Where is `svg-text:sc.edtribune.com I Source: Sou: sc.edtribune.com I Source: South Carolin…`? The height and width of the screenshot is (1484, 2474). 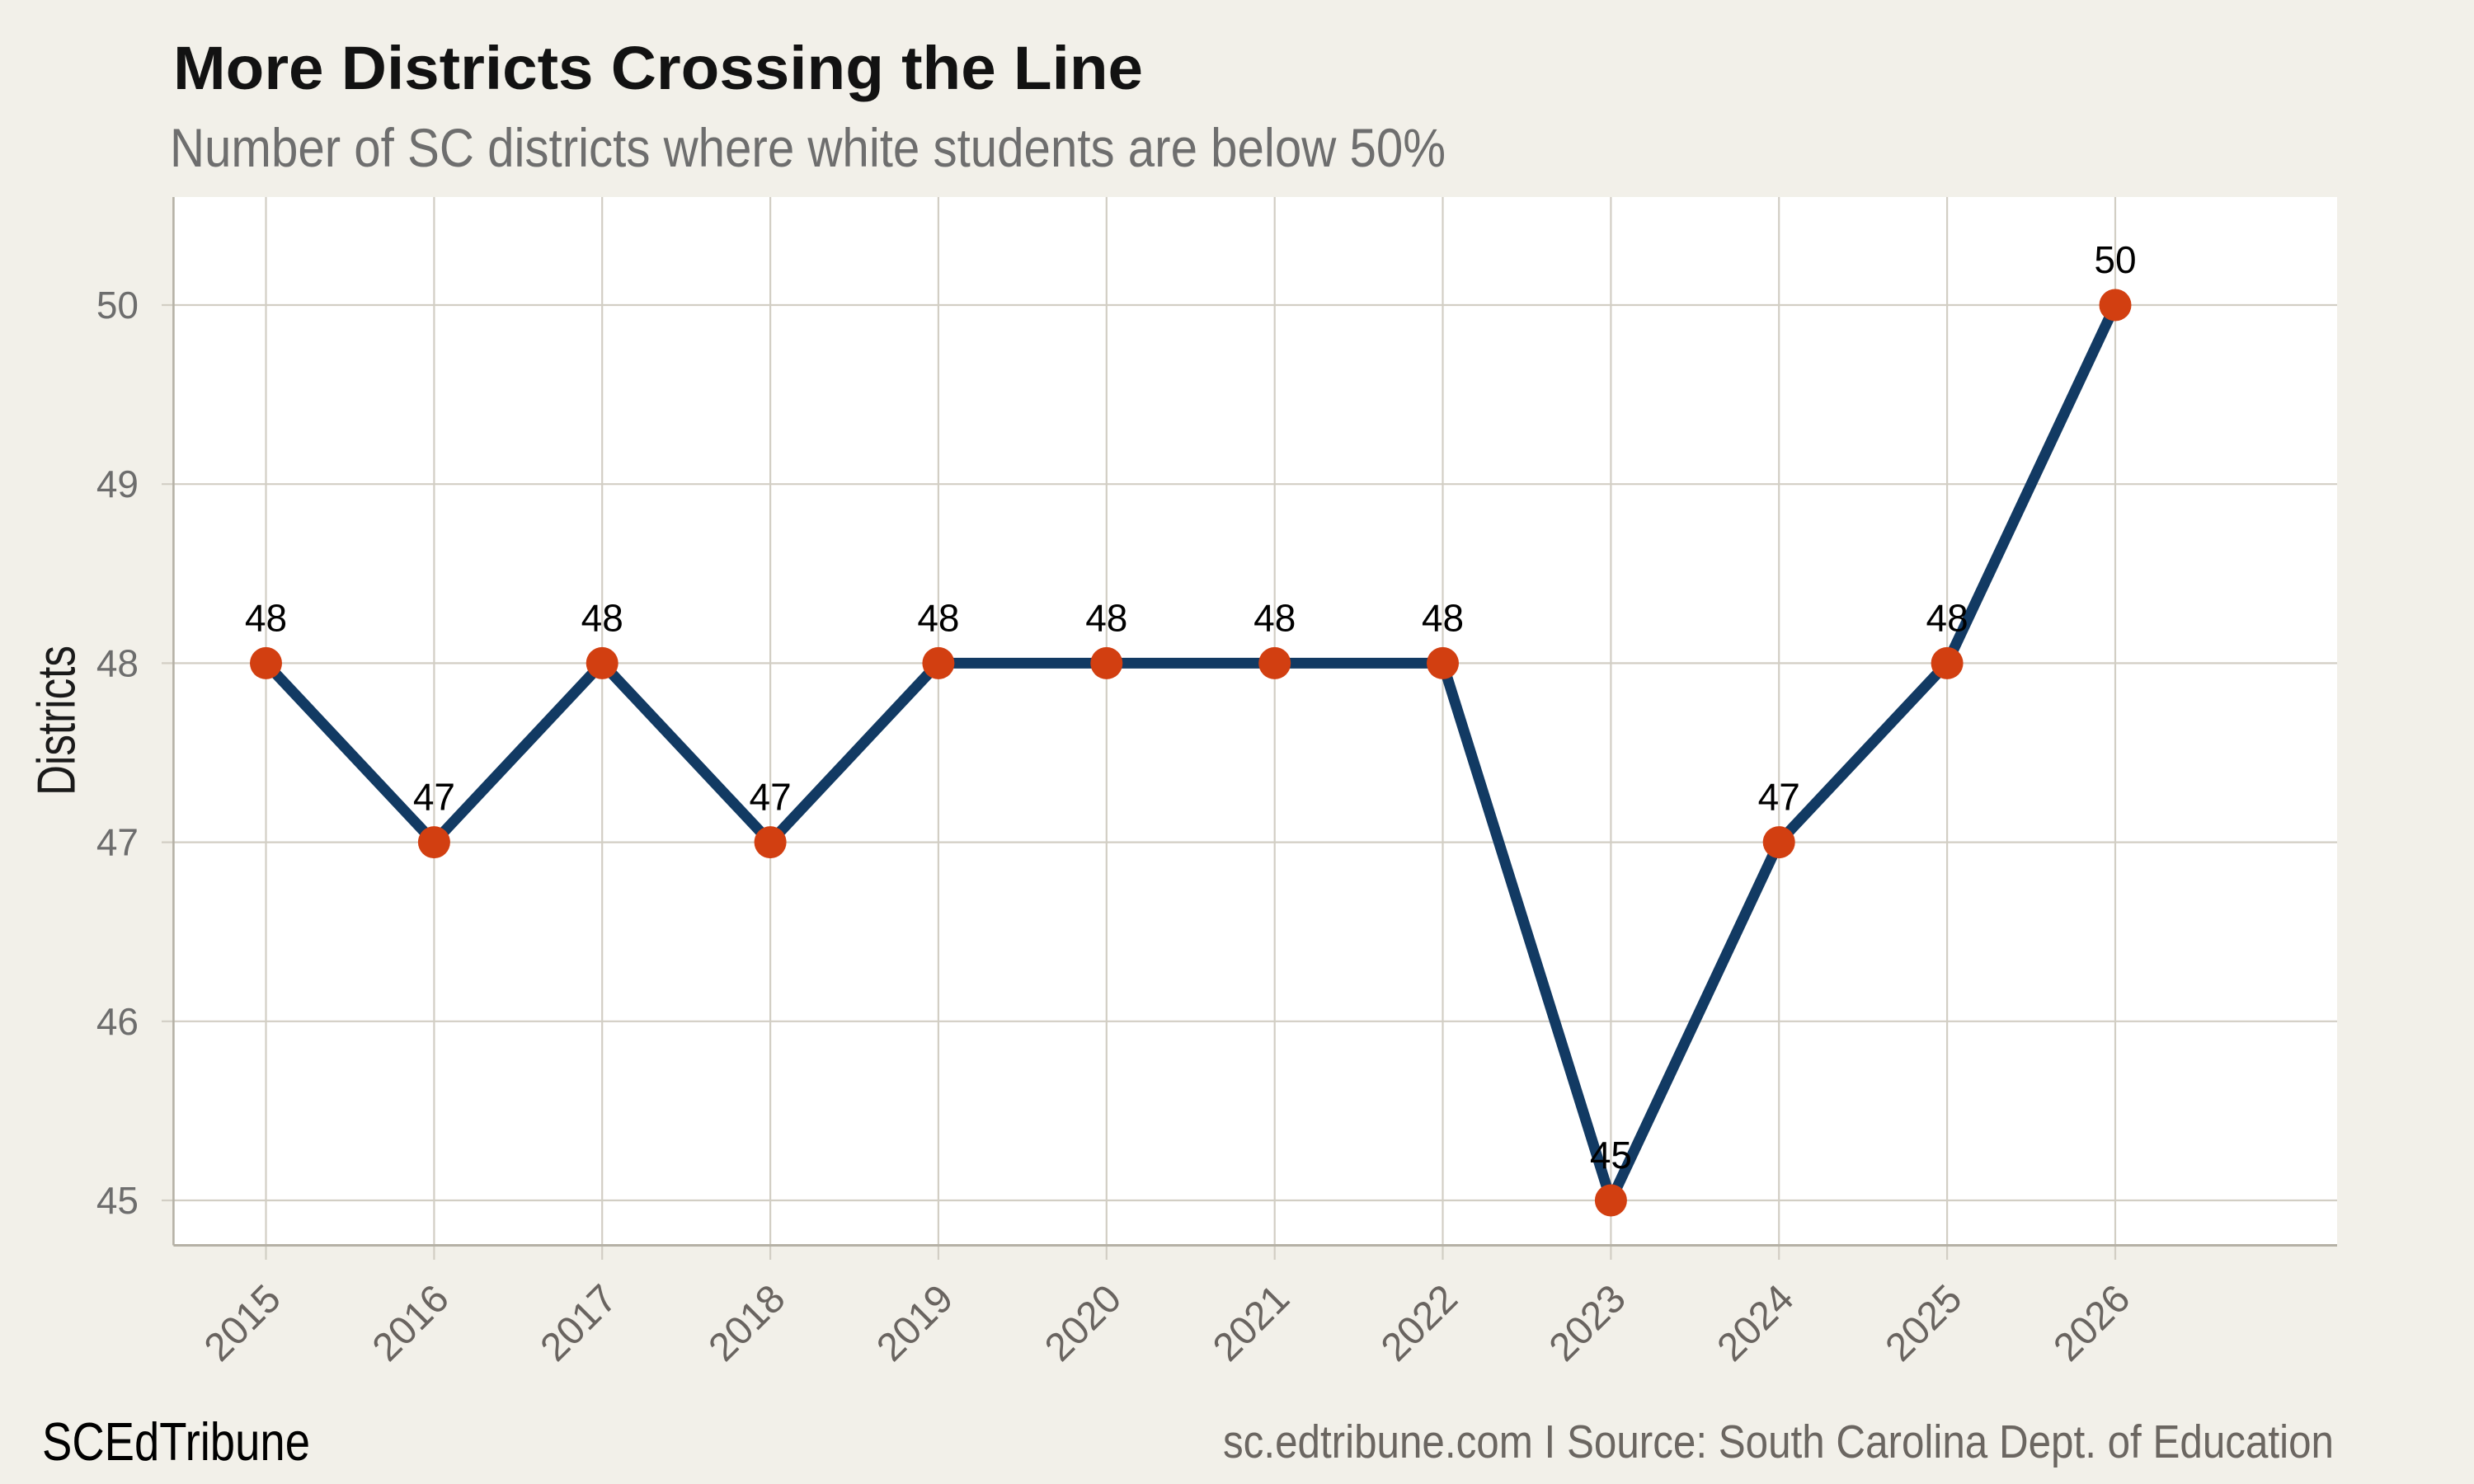 svg-text:sc.edtribune.com I Source: Sou: sc.edtribune.com I Source: South Carolin… is located at coordinates (1778, 1442).